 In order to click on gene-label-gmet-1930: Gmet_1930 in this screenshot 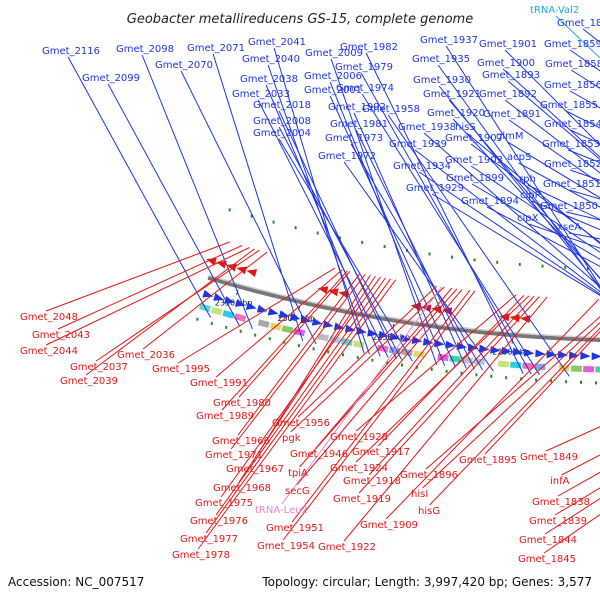, I will do `click(442, 80)`.